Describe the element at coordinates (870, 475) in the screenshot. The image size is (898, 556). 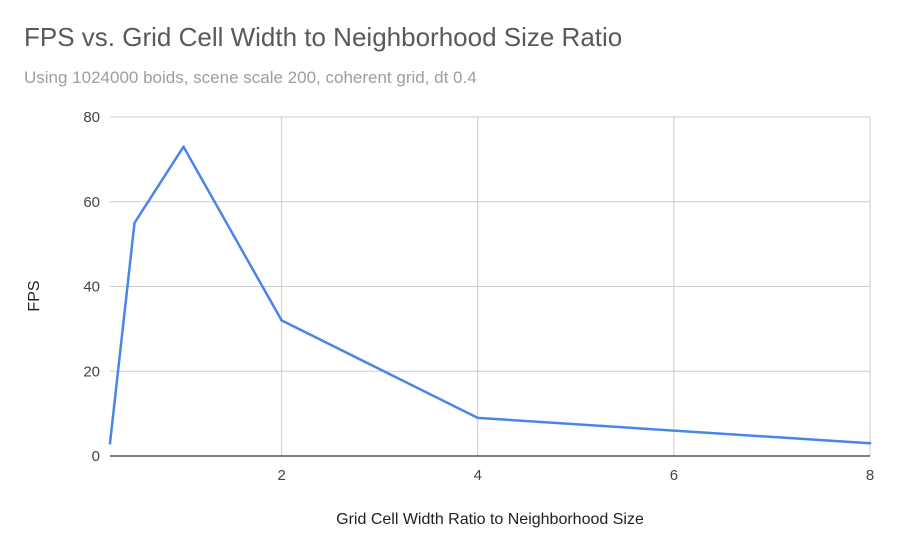
I see `x-tick-label: 8` at that location.